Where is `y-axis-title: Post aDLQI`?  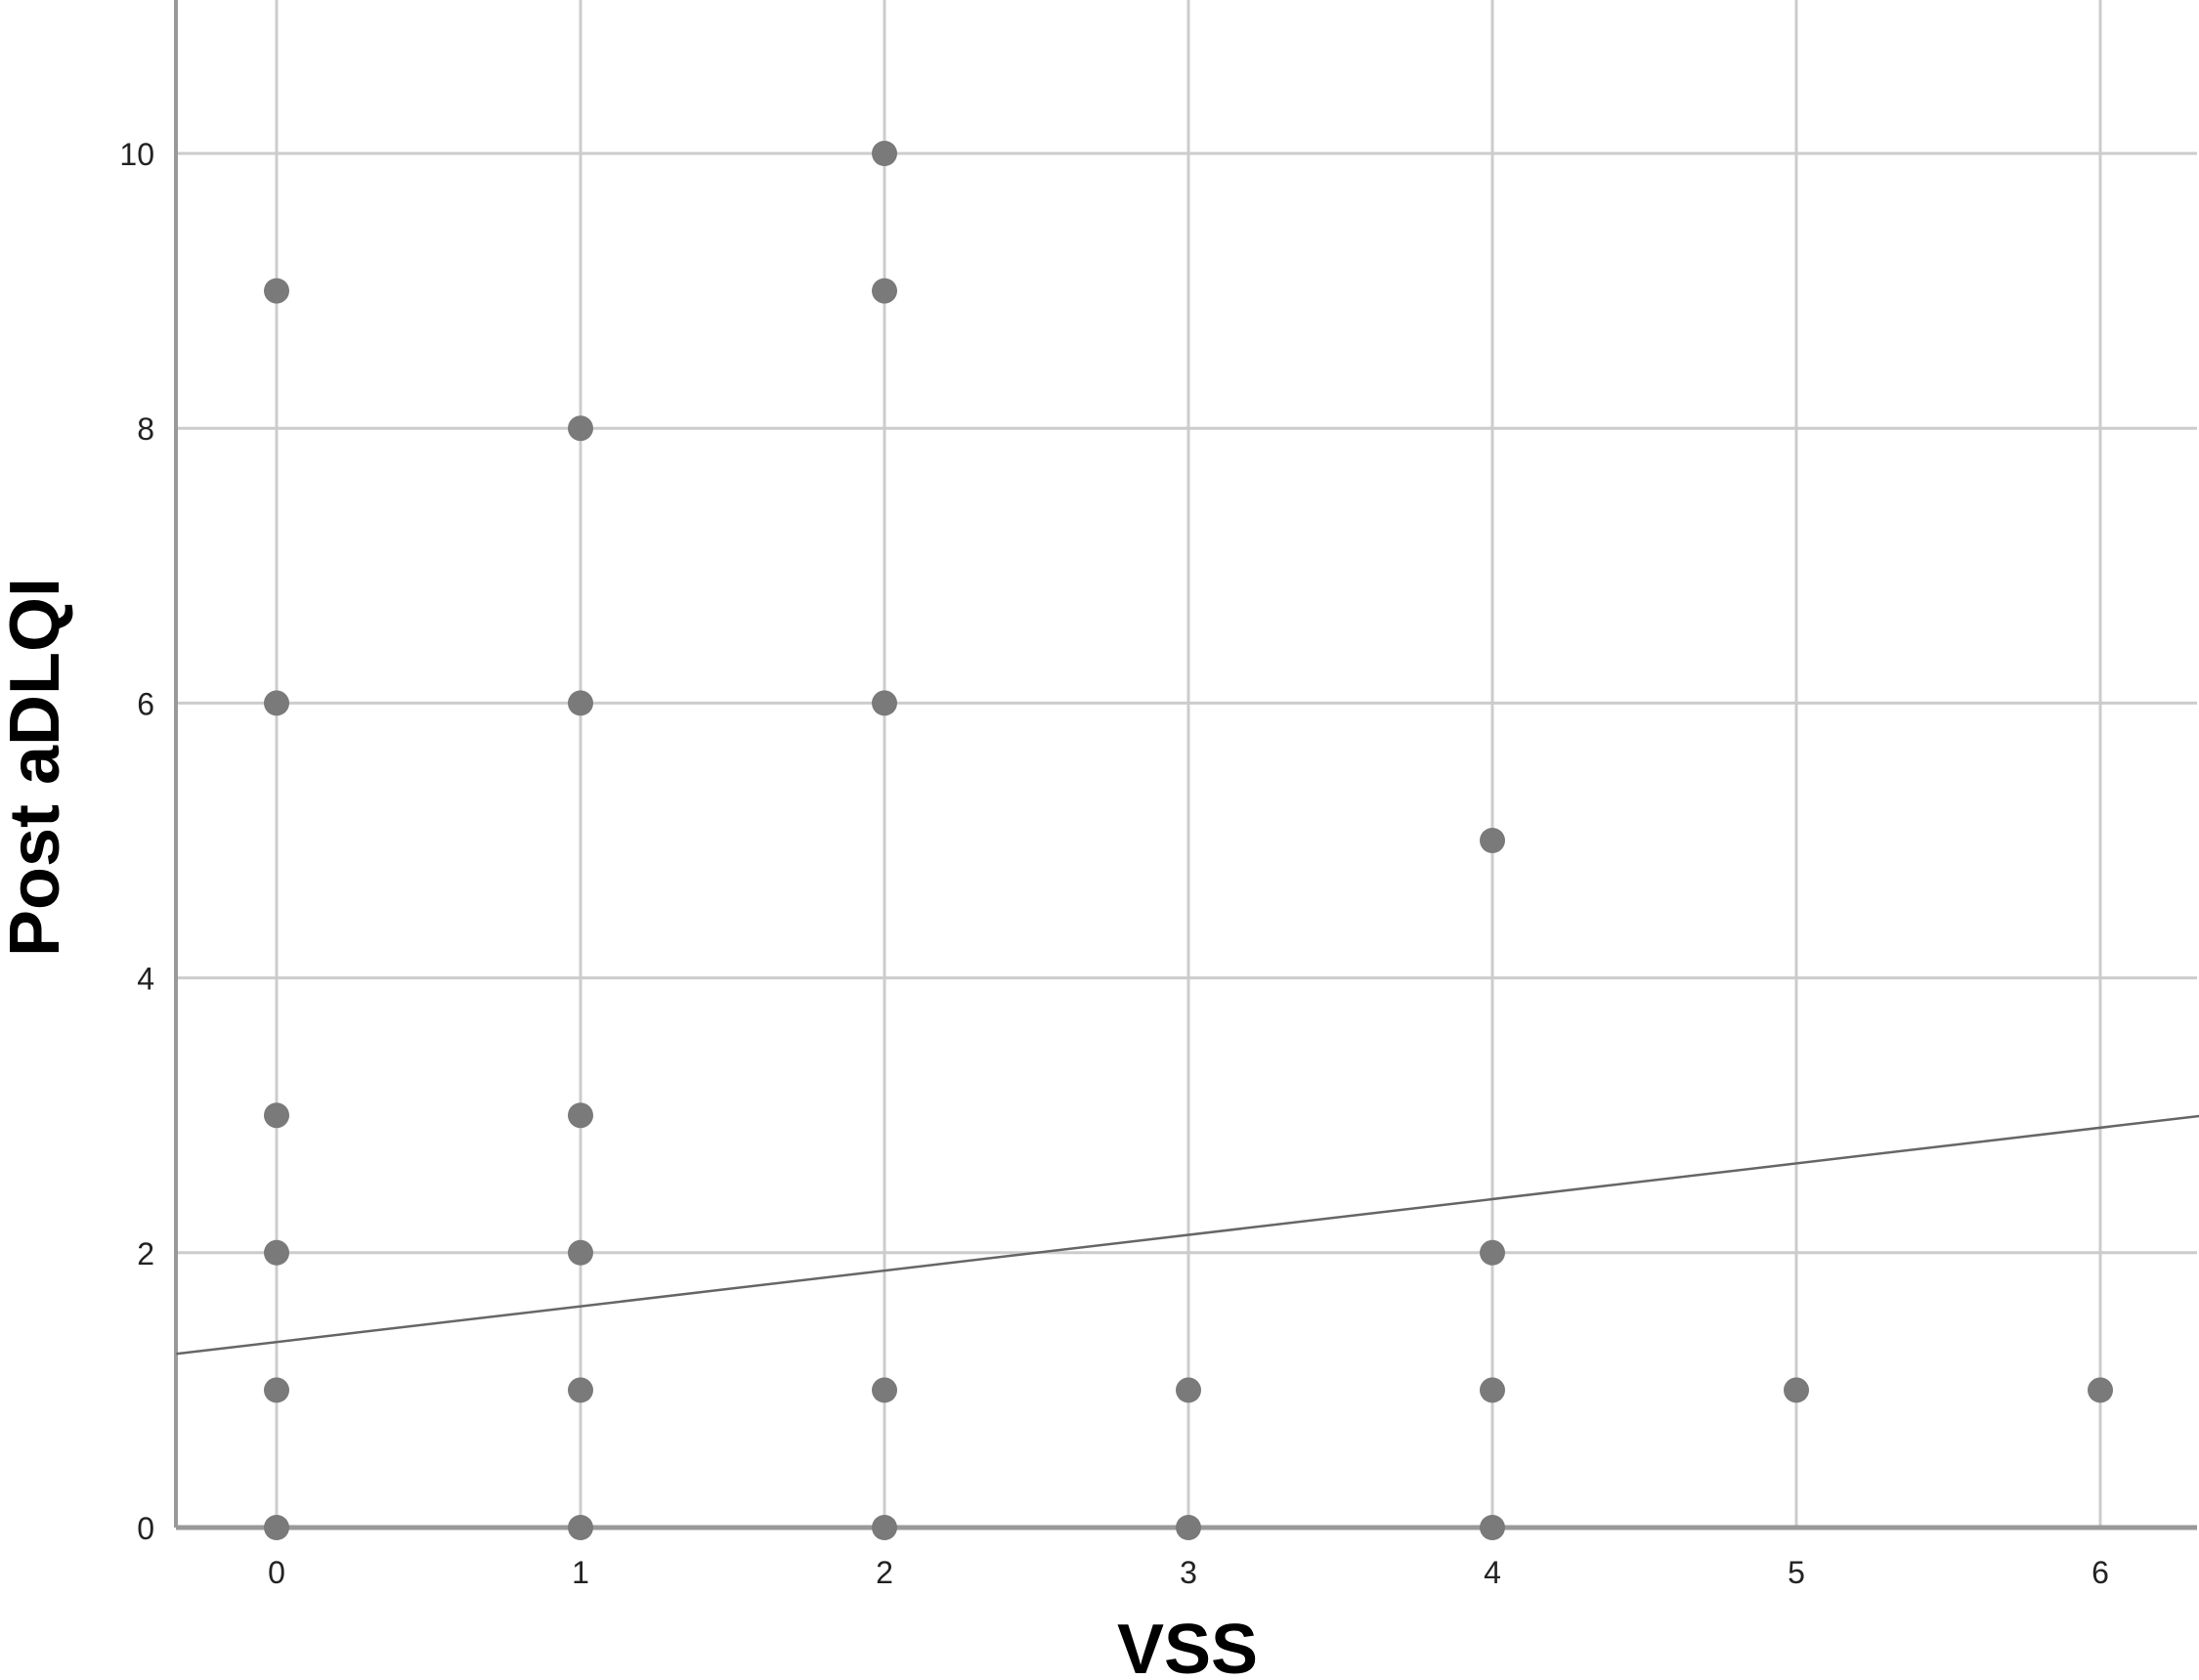
y-axis-title: Post aDLQI is located at coordinates (37, 767).